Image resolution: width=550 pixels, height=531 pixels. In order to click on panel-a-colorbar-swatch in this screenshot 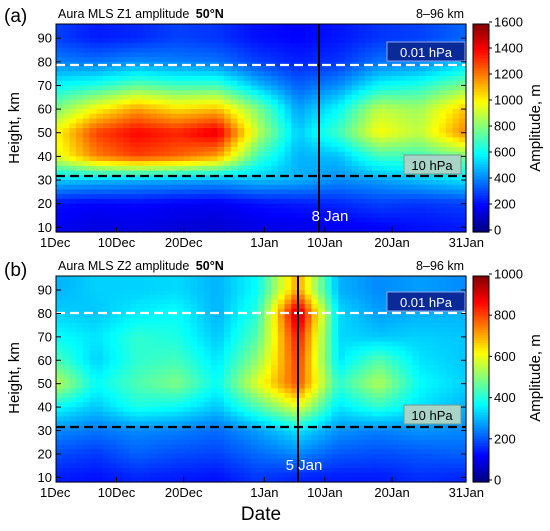, I will do `click(481, 52)`.